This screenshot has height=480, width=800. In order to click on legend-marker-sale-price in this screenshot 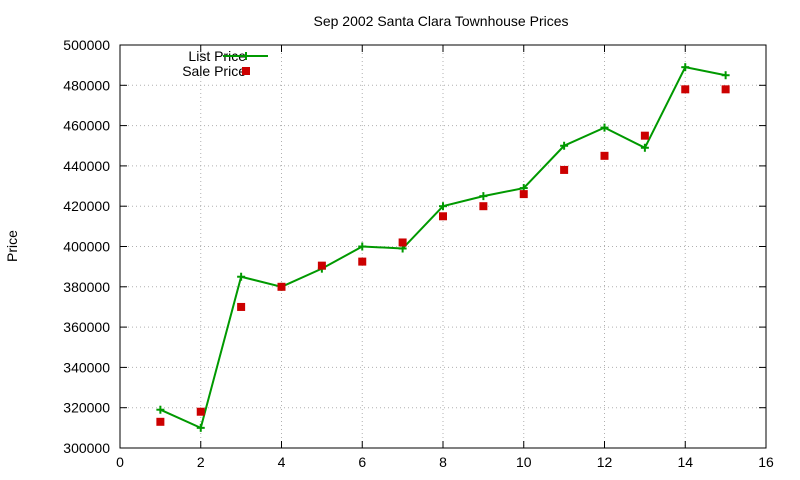, I will do `click(246, 71)`.